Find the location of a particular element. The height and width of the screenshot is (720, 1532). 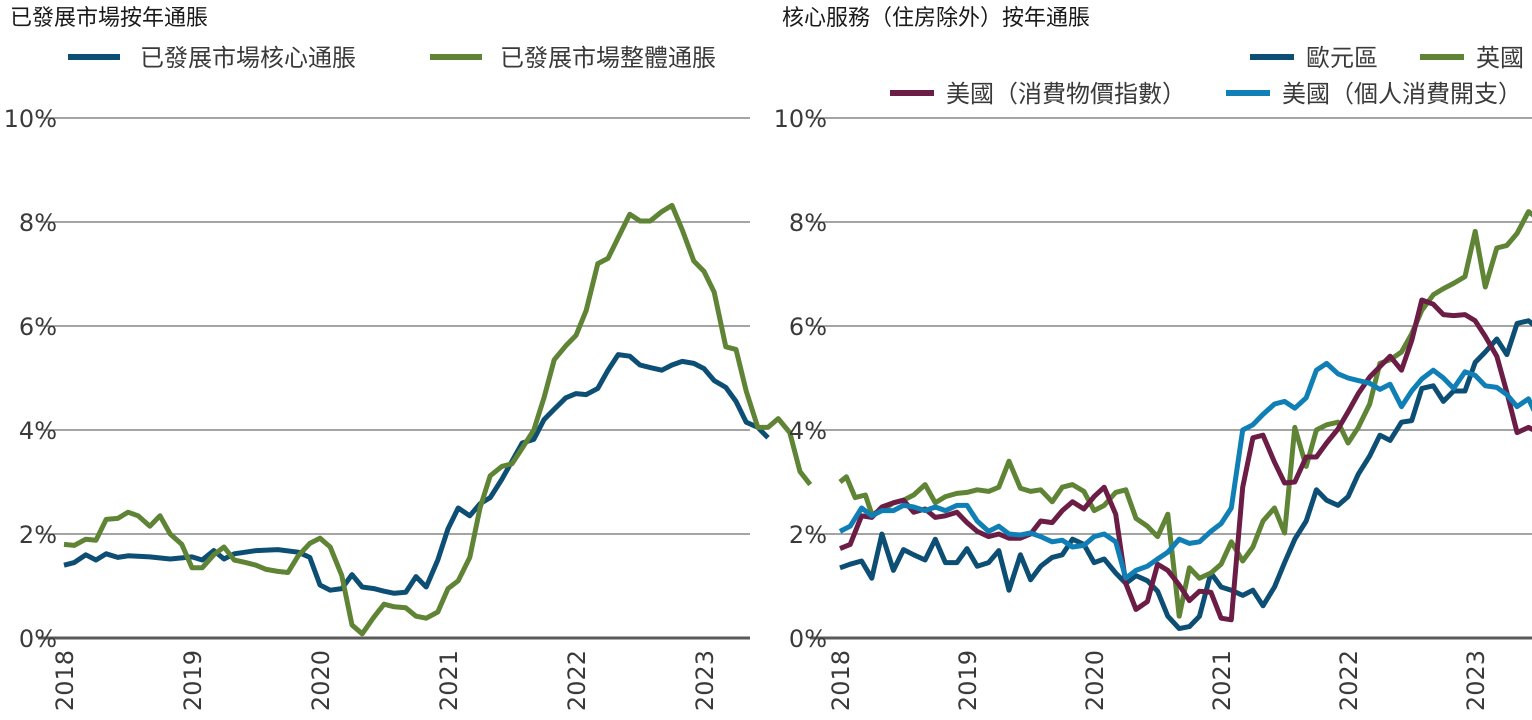

legend-label-us-cpi: 美國（消費物價指數） is located at coordinates (1066, 94).